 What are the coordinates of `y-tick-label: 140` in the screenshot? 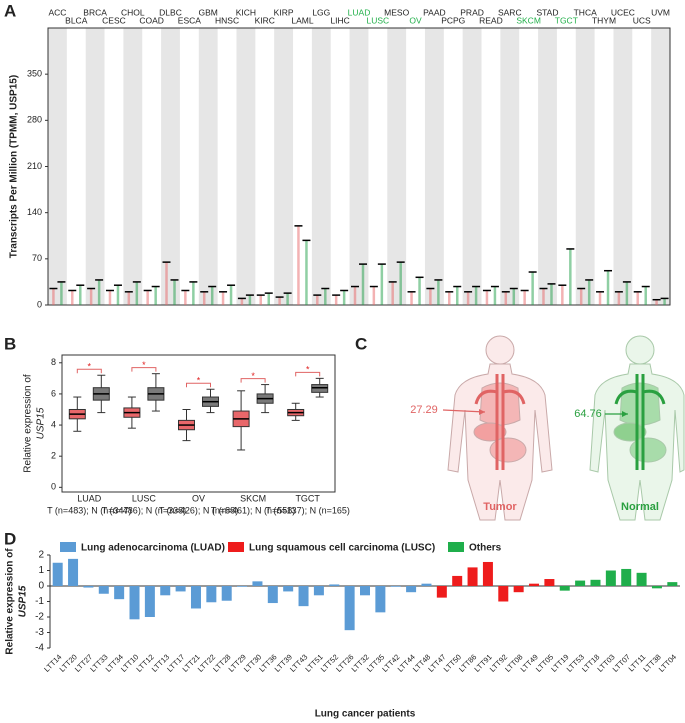 It's located at (34, 212).